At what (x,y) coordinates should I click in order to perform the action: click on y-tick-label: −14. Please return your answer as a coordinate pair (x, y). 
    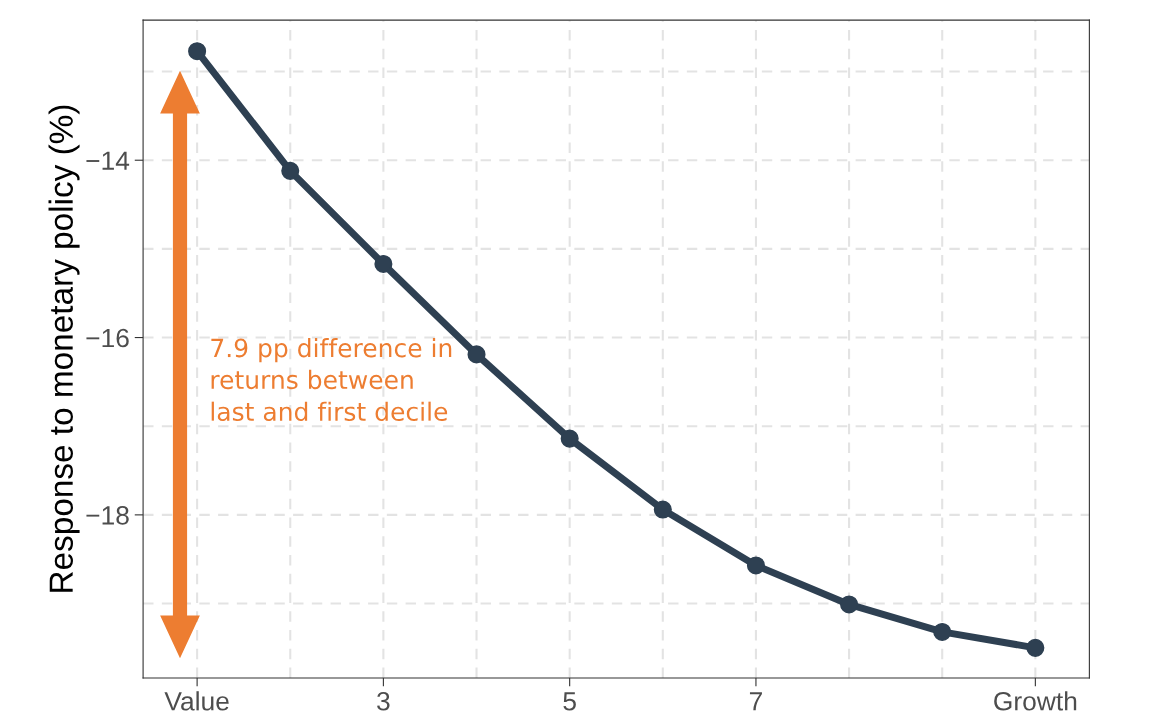
    Looking at the image, I should click on (108, 160).